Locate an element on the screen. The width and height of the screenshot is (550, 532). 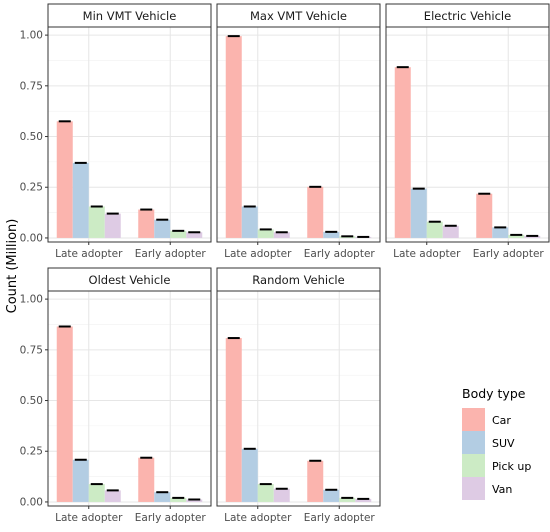
panel-title: Random Vehicle is located at coordinates (298, 280).